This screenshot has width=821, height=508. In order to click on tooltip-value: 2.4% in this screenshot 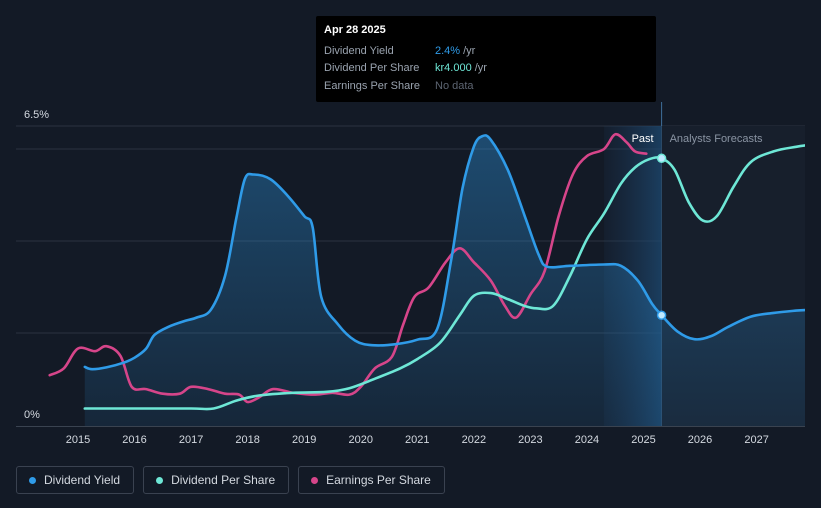, I will do `click(448, 50)`.